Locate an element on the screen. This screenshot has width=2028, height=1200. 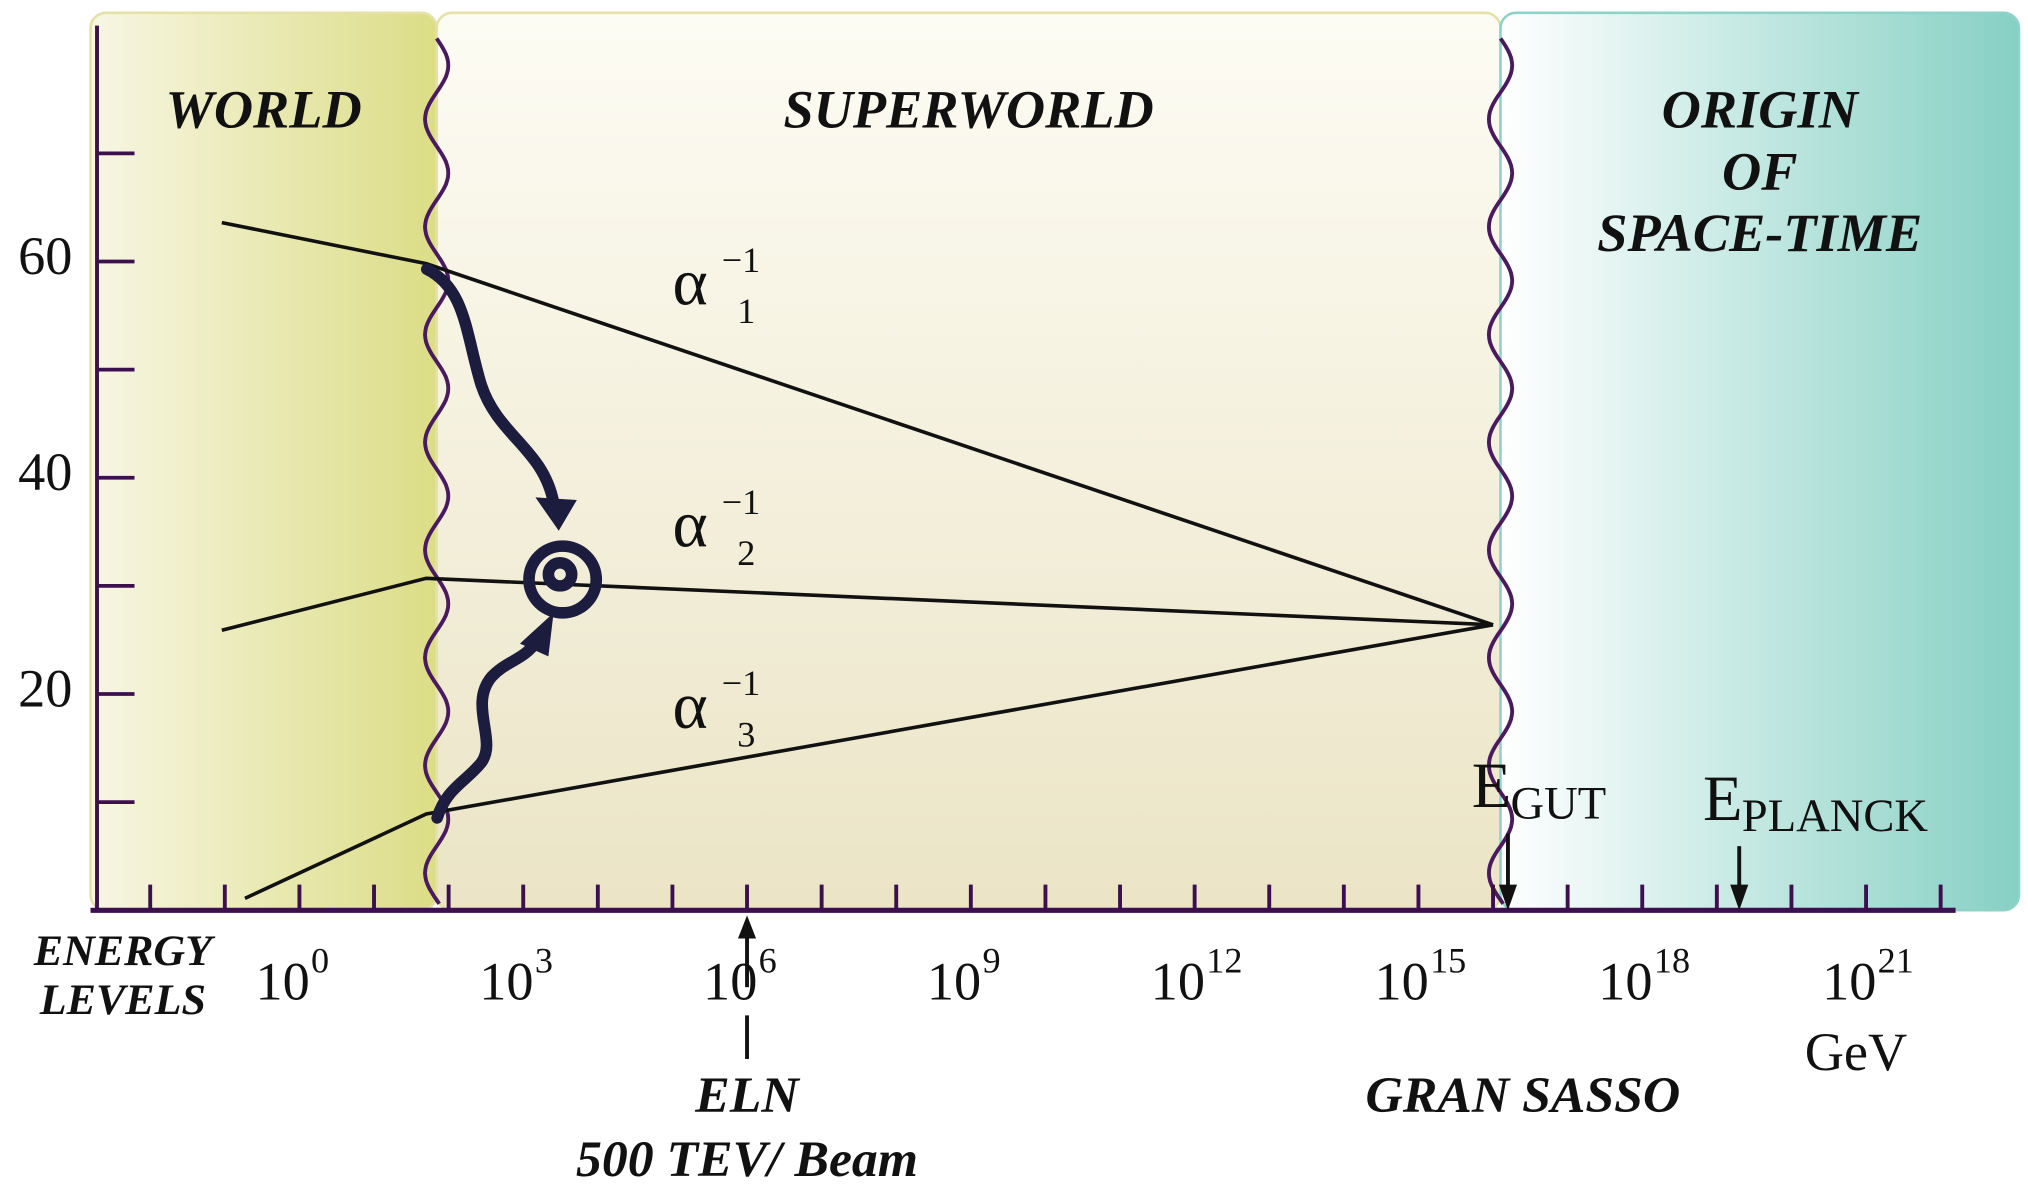
x-tick-exponent: 18 is located at coordinates (1672, 960).